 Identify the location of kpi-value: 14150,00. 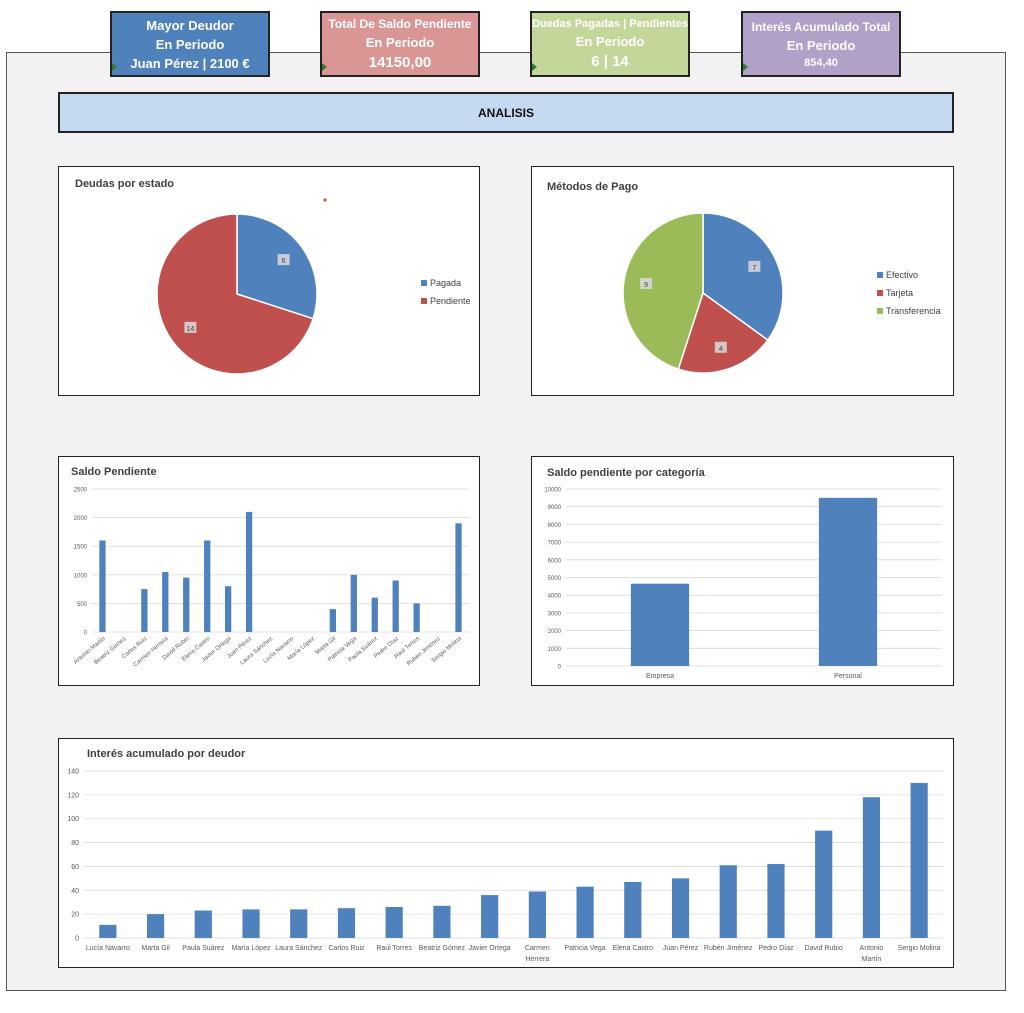
(400, 62).